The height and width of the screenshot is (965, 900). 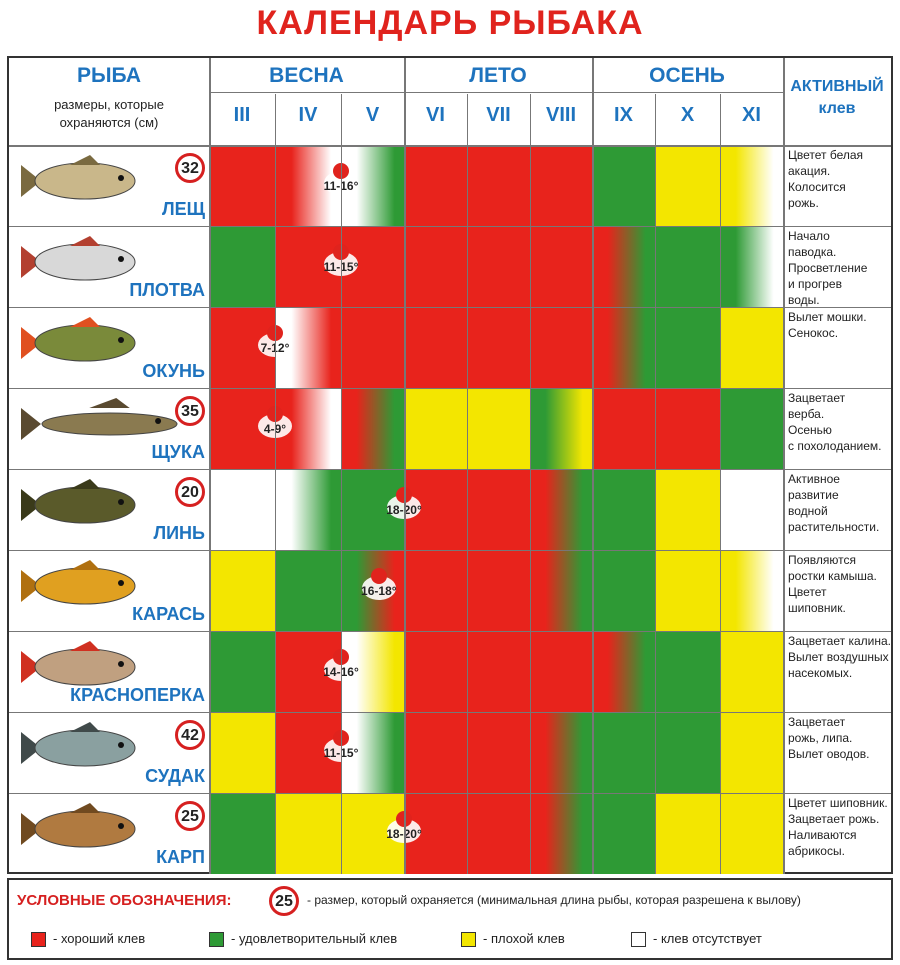 I want to click on crucian-icon, so click(x=80, y=588).